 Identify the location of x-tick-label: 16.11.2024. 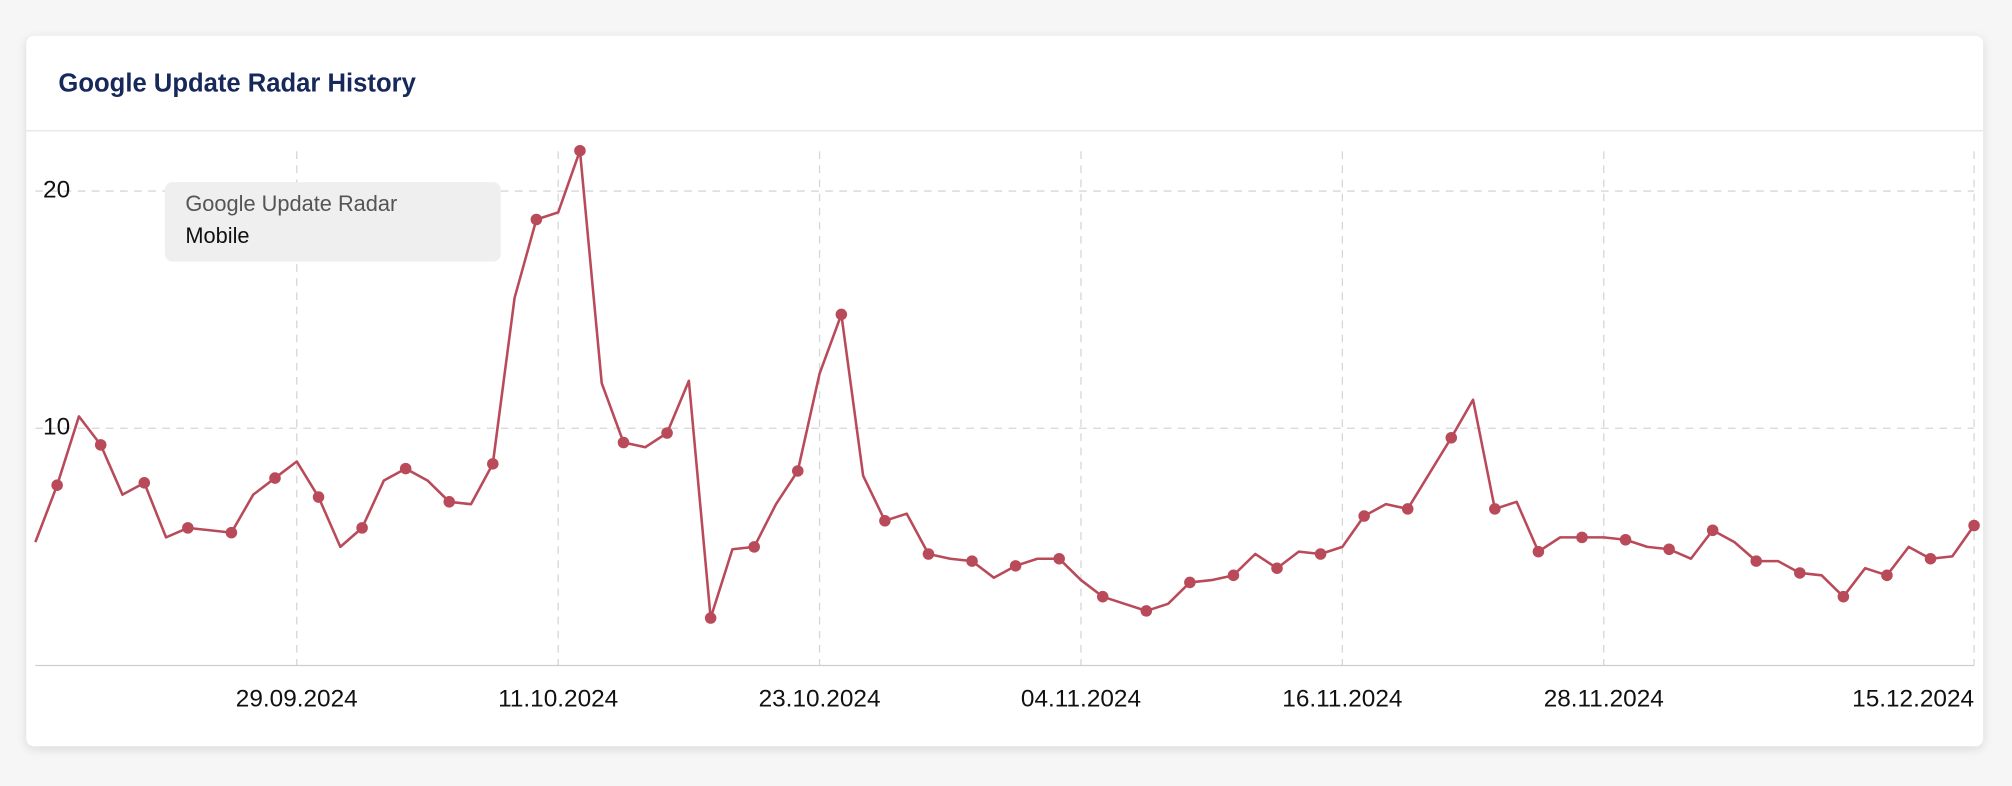
(1342, 699).